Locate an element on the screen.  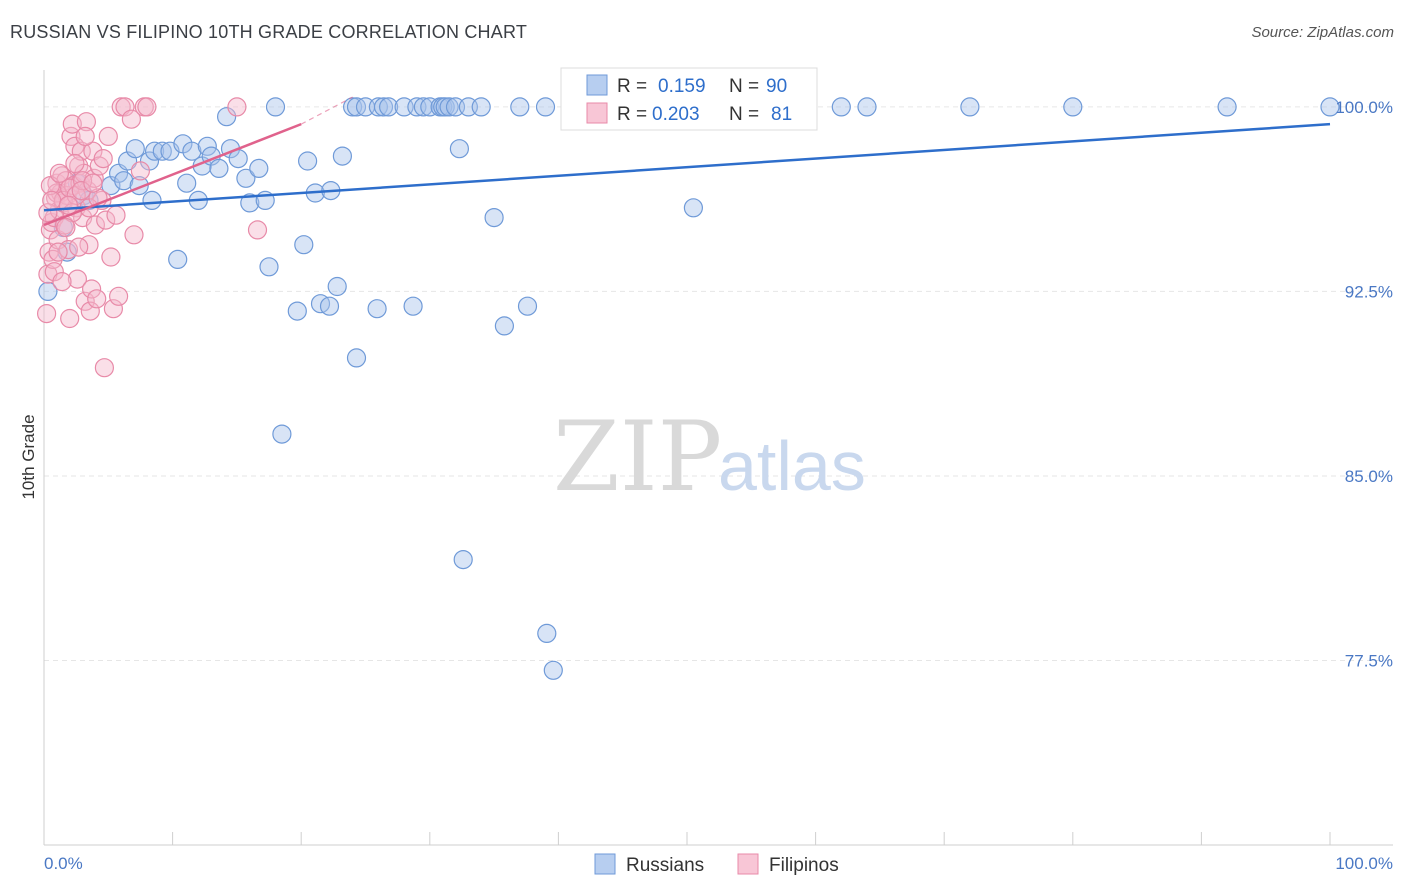
trend-lines is located at coordinates (687, 161).